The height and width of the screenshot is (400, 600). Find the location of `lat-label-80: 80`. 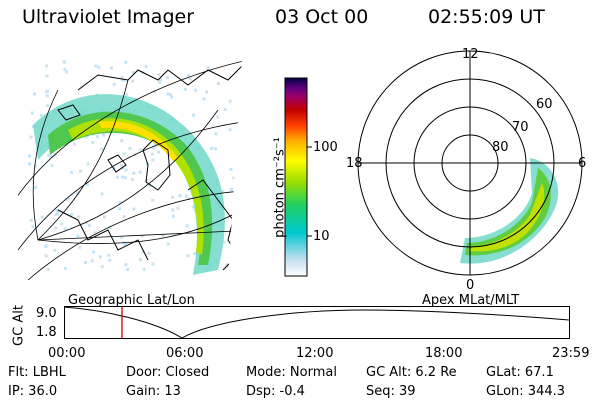

lat-label-80: 80 is located at coordinates (500, 147).